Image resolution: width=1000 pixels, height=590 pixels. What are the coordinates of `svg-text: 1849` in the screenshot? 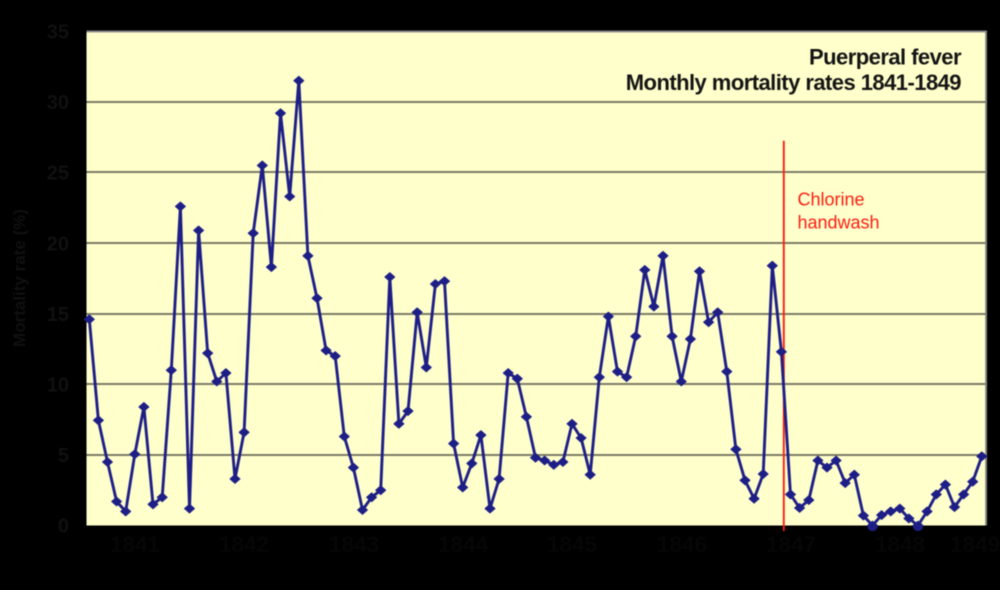 It's located at (975, 544).